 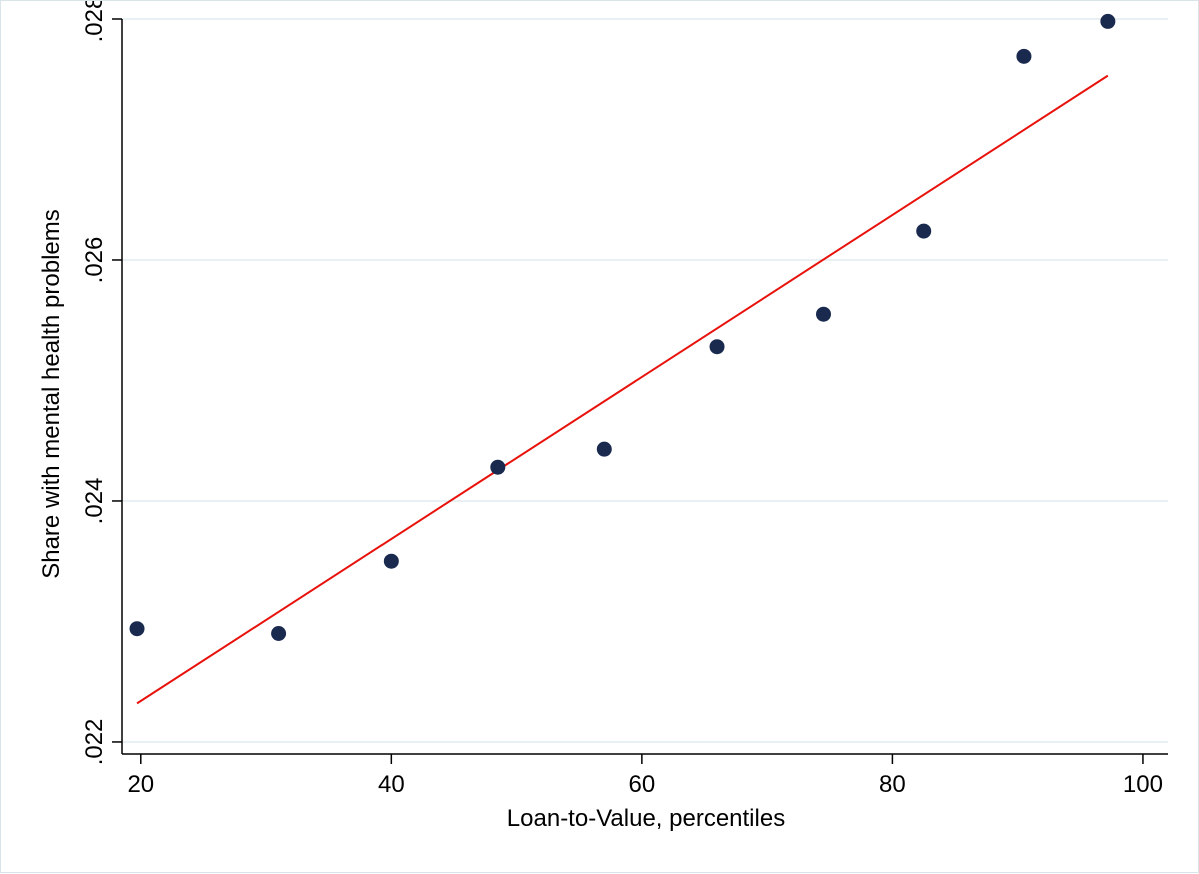 What do you see at coordinates (51, 394) in the screenshot?
I see `y-axis-title: Share with mental health problems` at bounding box center [51, 394].